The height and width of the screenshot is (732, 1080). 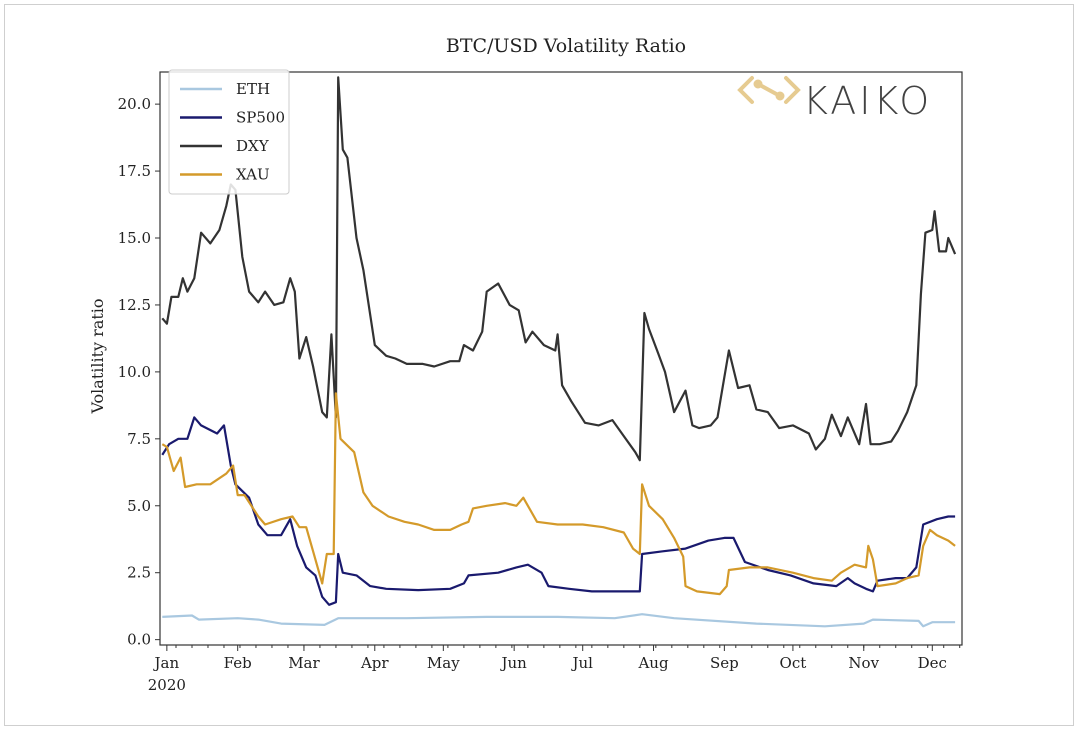 I want to click on x-tick-label: Mar, so click(x=304, y=663).